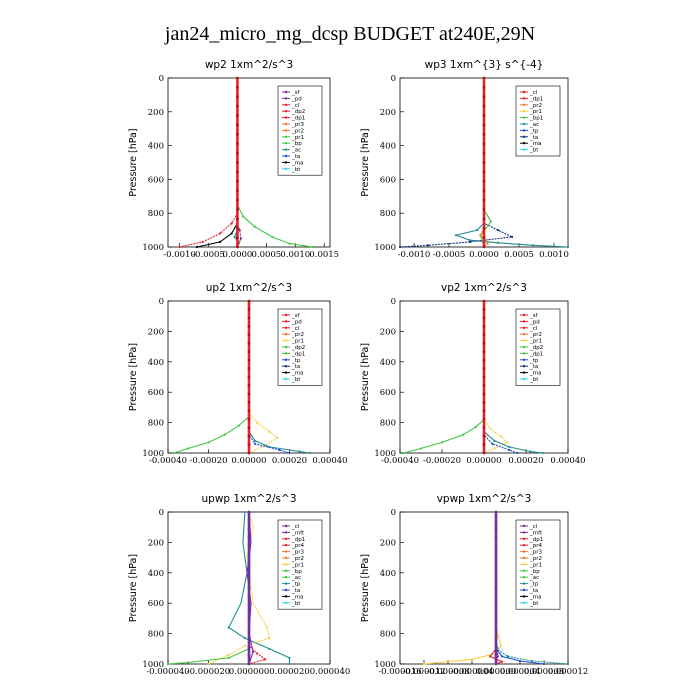 The width and height of the screenshot is (700, 700). What do you see at coordinates (471, 672) in the screenshot?
I see `x-tick-label: -0.000004` at bounding box center [471, 672].